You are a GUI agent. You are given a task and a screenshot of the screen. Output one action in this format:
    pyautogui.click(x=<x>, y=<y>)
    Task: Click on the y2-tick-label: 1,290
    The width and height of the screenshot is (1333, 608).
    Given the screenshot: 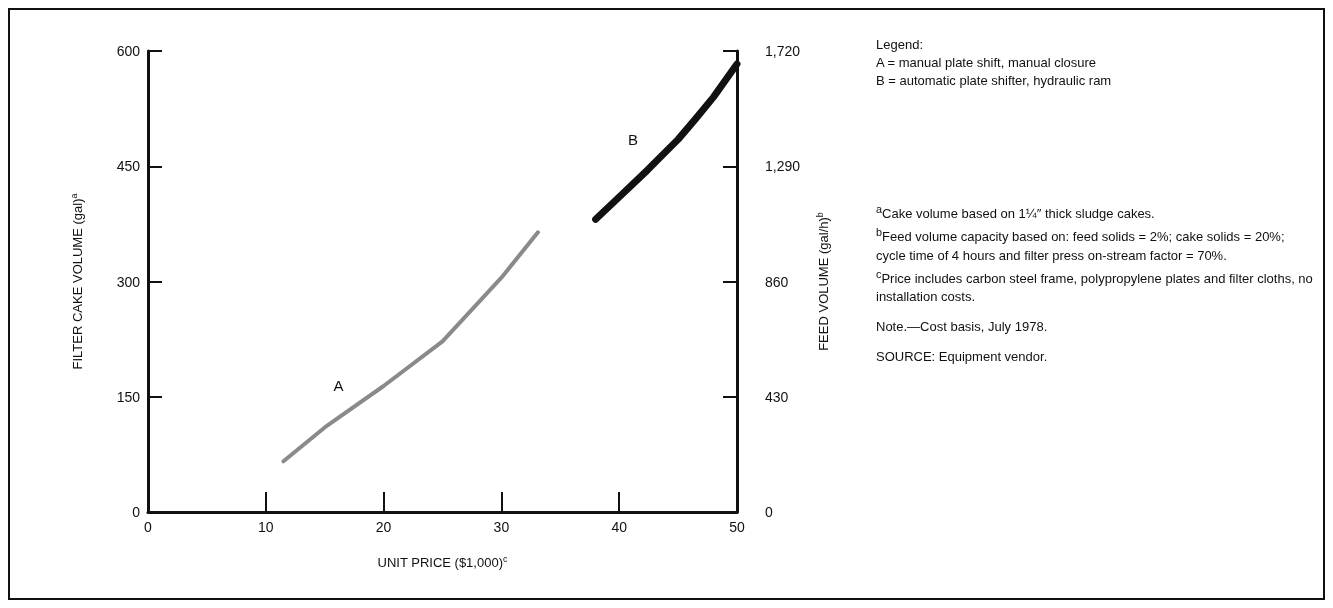 What is the action you would take?
    pyautogui.click(x=783, y=166)
    